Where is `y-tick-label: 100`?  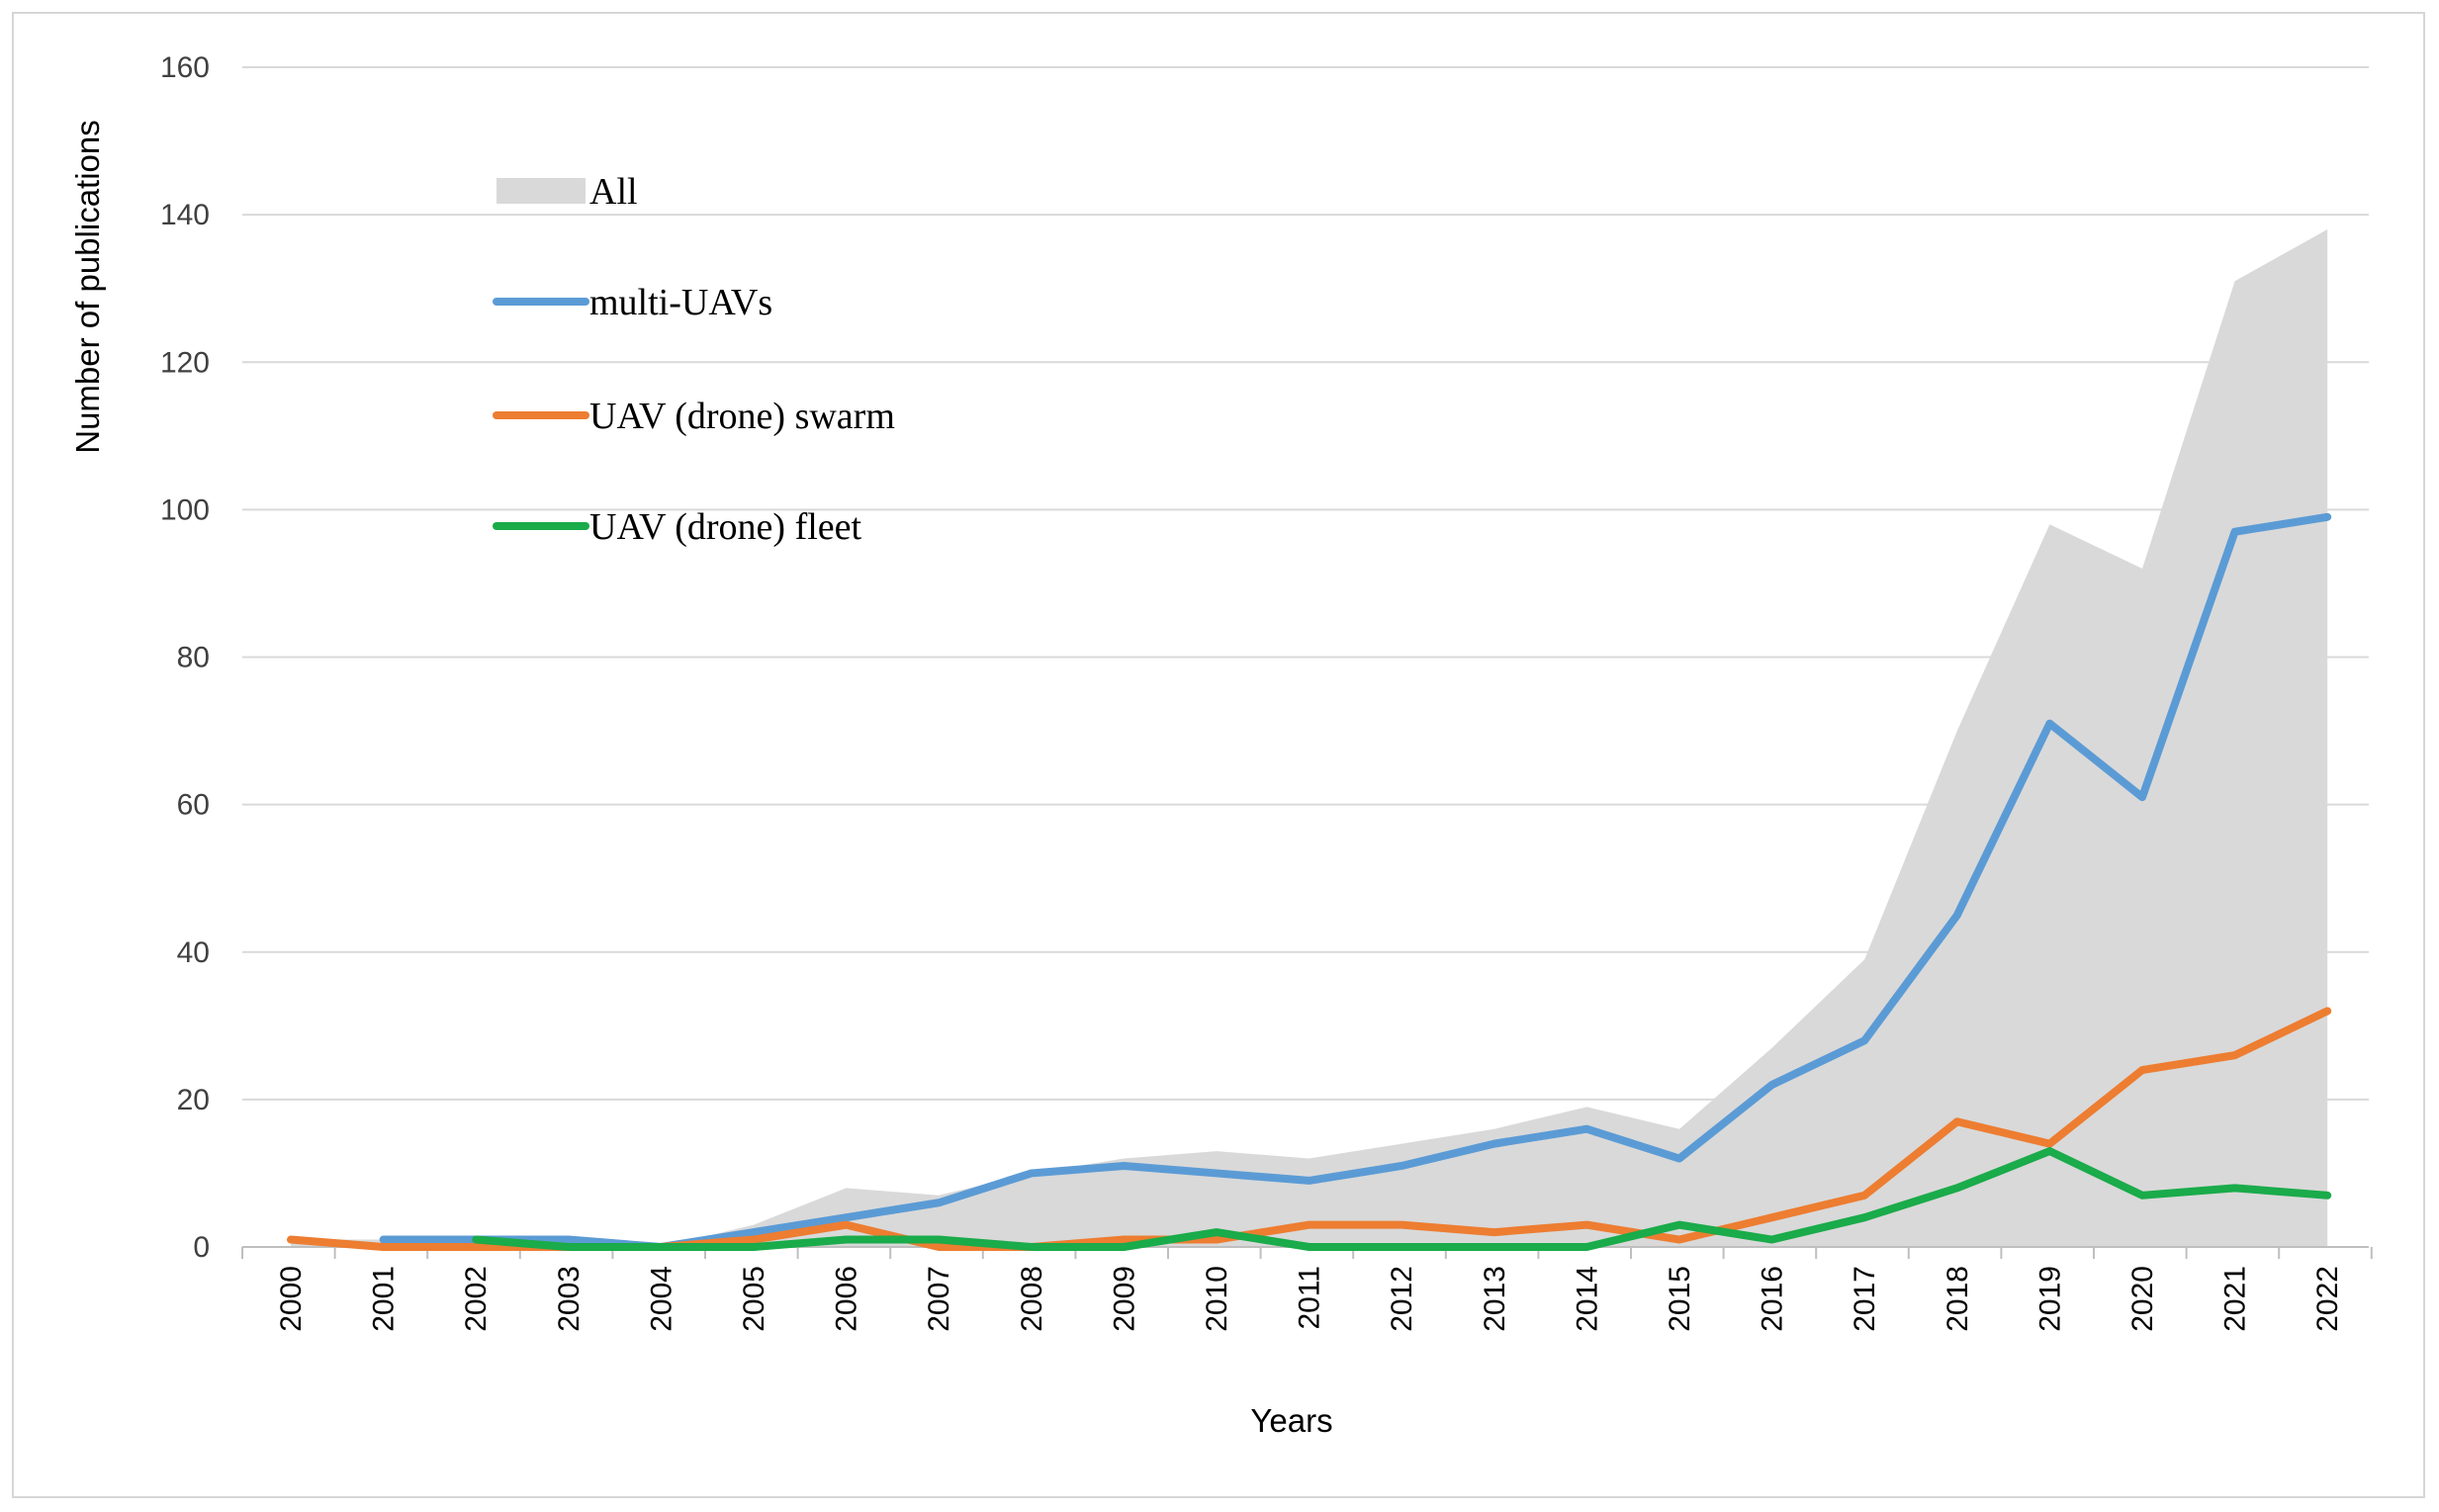
y-tick-label: 100 is located at coordinates (185, 509).